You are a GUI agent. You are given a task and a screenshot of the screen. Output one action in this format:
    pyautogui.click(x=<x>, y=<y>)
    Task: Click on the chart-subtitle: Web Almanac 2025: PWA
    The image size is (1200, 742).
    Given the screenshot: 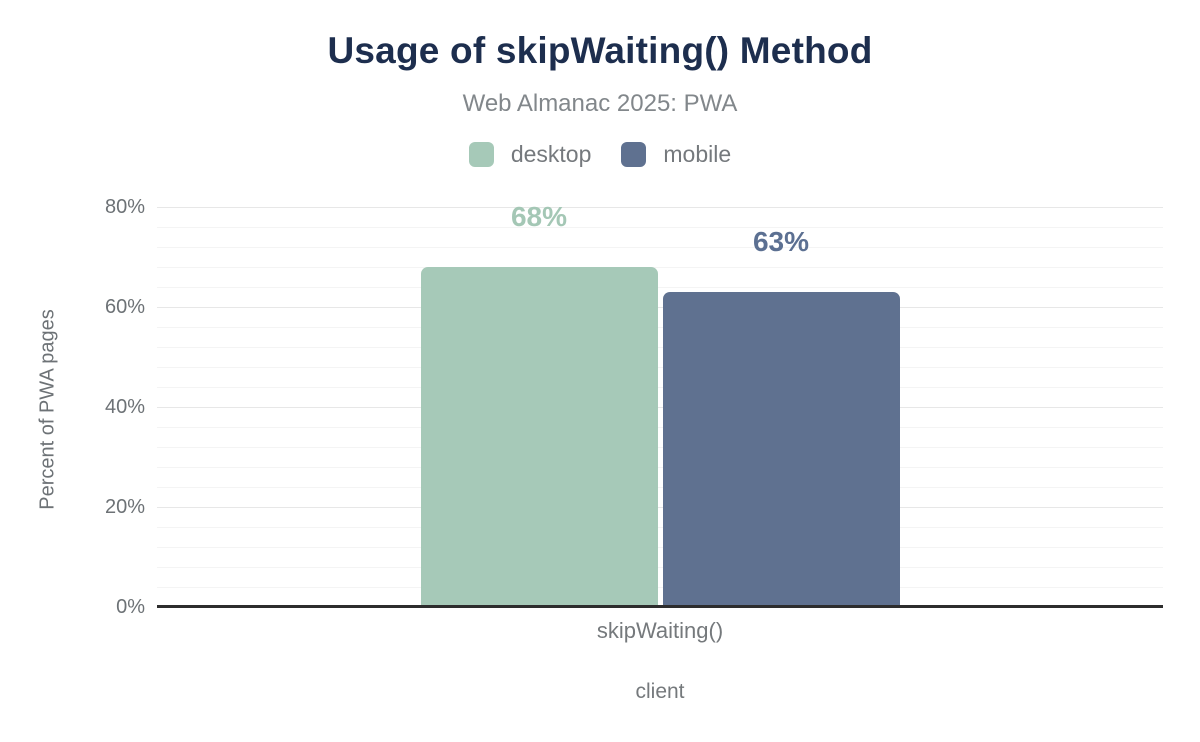 What is the action you would take?
    pyautogui.click(x=600, y=103)
    